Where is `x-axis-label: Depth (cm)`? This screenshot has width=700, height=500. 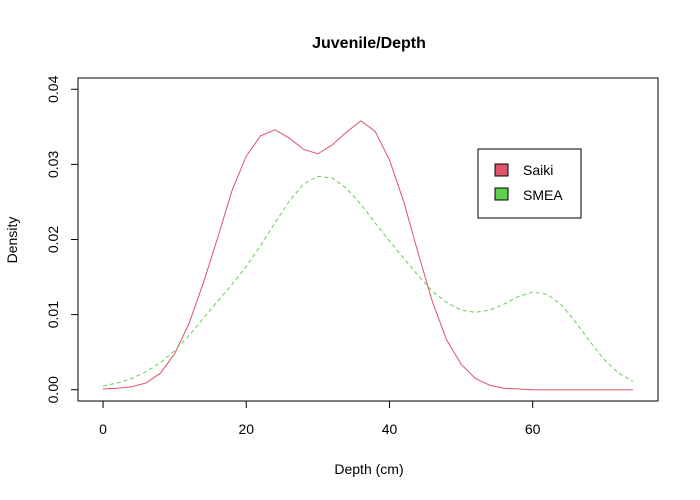 x-axis-label: Depth (cm) is located at coordinates (368, 469).